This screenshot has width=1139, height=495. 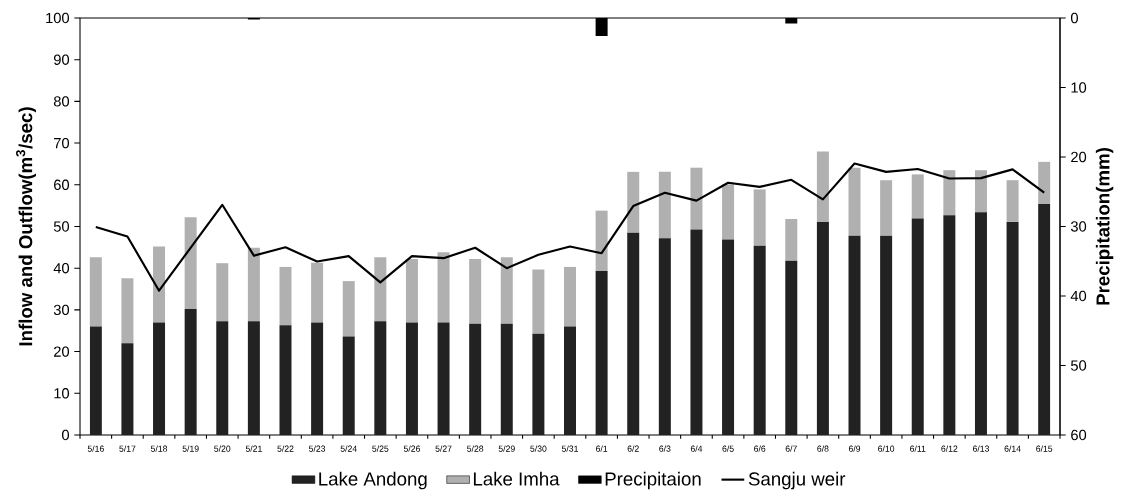 I want to click on x-tick-label: 5/25, so click(x=380, y=448).